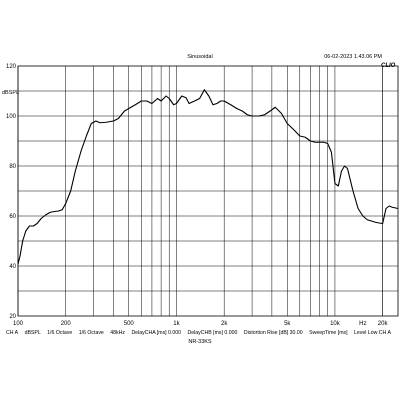  I want to click on y-tick-label: 40, so click(12, 267).